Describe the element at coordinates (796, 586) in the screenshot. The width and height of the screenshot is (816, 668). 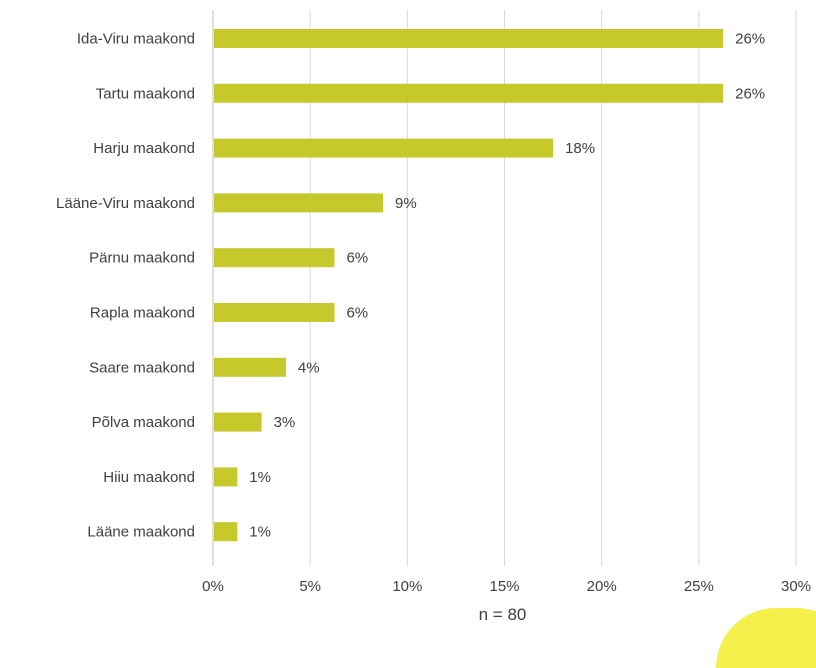
I see `x-tick-label-6: 30%` at that location.